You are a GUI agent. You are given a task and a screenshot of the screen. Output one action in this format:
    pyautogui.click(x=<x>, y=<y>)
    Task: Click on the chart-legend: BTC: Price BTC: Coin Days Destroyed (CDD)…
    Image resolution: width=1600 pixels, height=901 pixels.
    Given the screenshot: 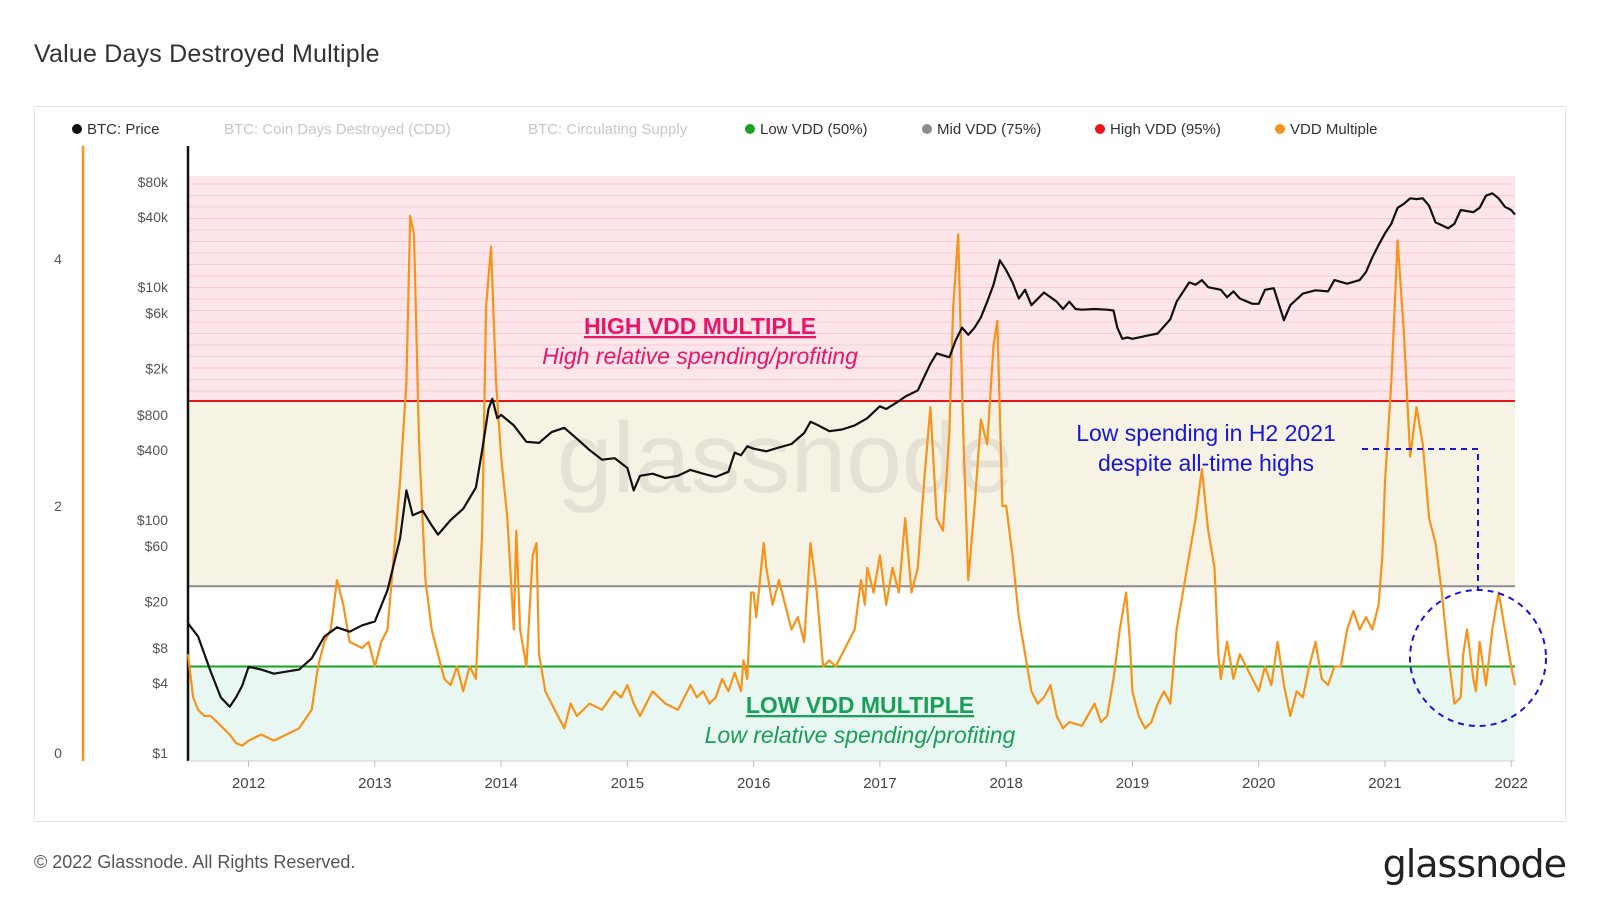 What is the action you would take?
    pyautogui.click(x=725, y=129)
    